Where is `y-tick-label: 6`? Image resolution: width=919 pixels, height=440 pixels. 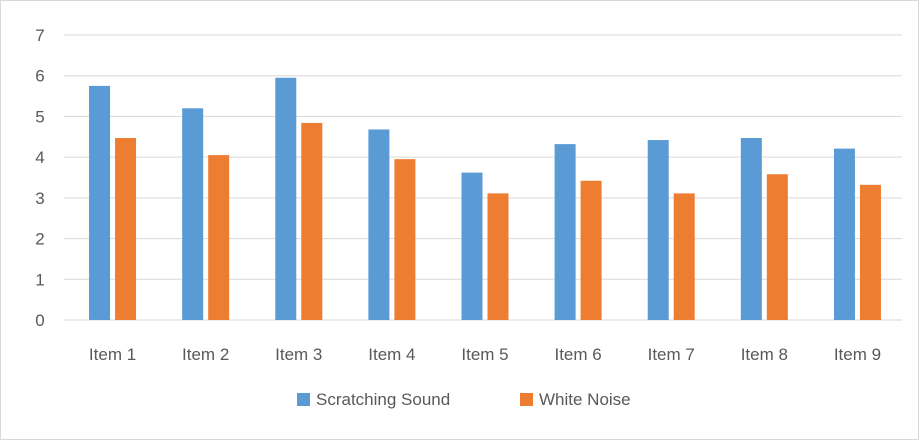
y-tick-label: 6 is located at coordinates (39, 76).